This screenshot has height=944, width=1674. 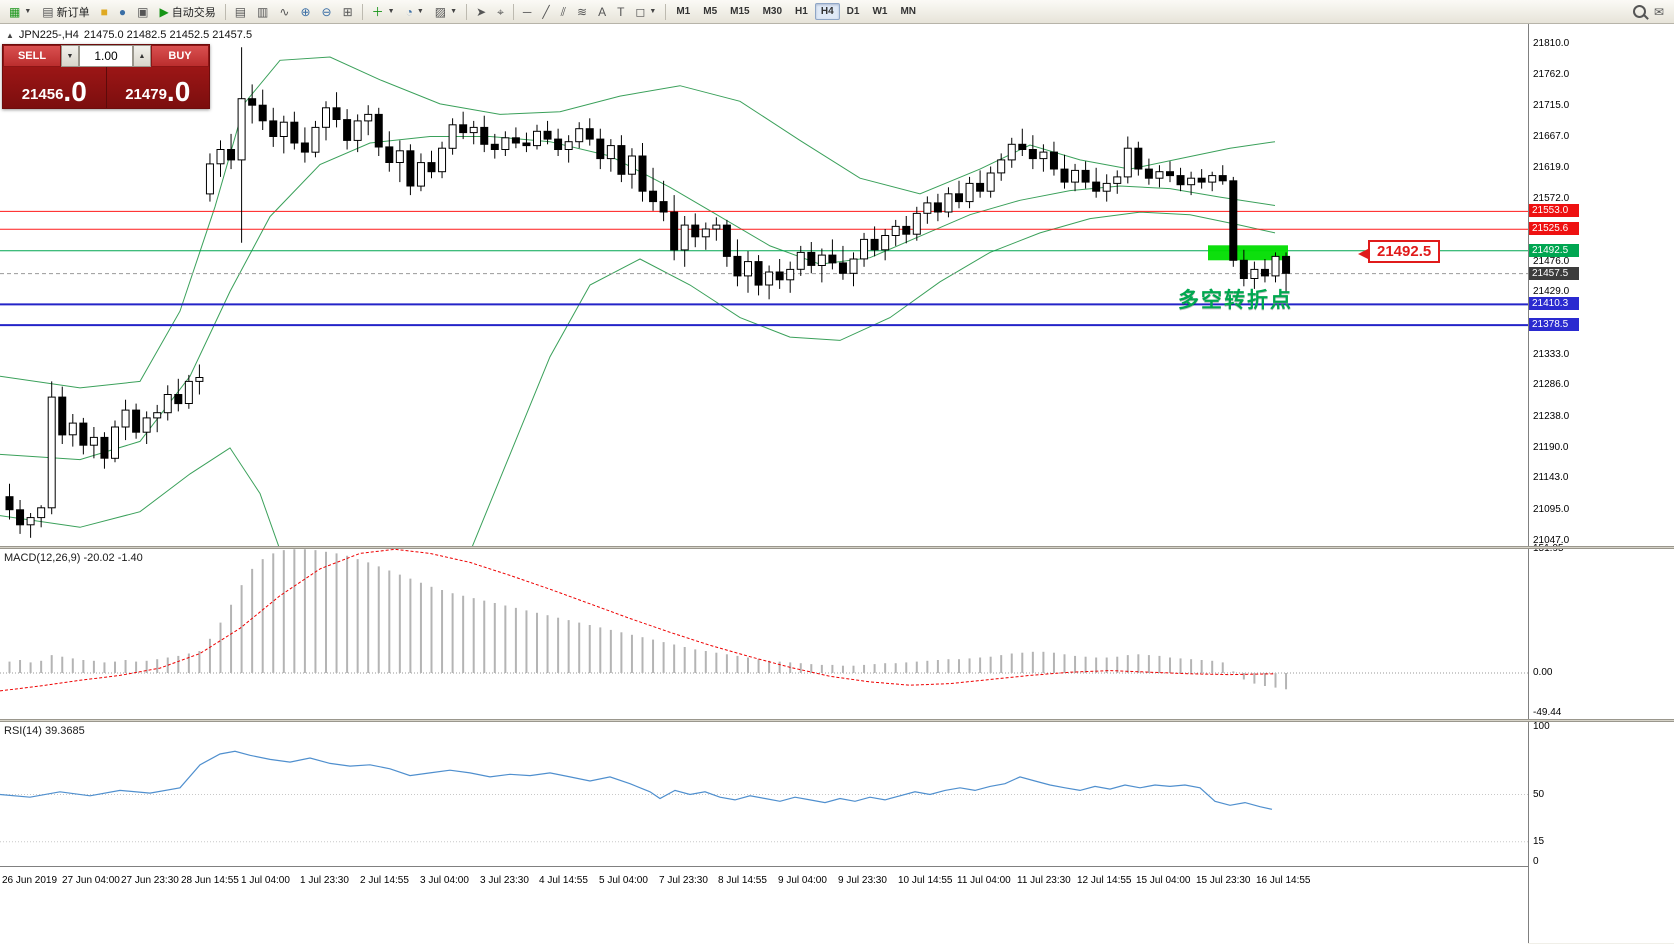 I want to click on price-tag-21457.5: 21457.5, so click(x=1554, y=273).